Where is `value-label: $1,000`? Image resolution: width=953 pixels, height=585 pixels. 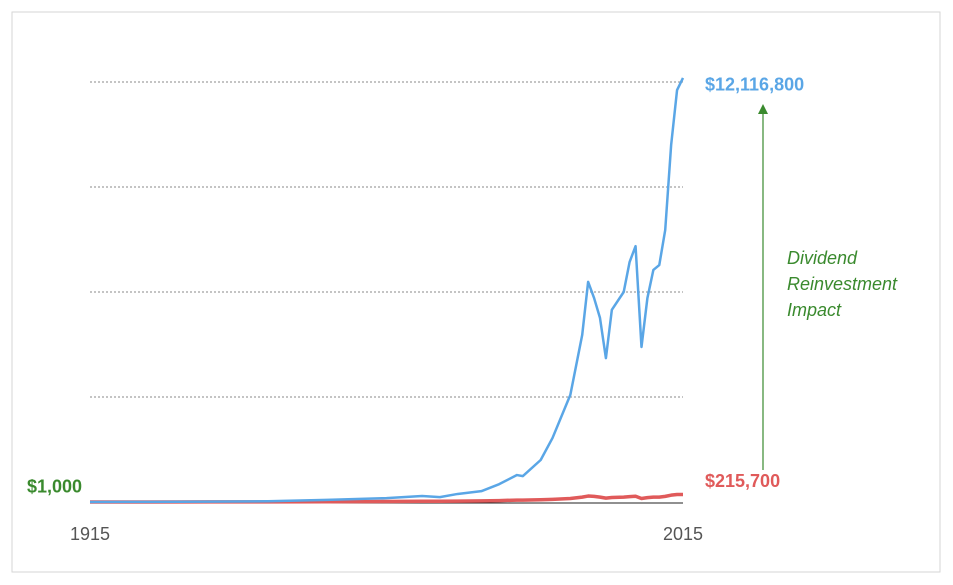
value-label: $1,000 is located at coordinates (54, 487).